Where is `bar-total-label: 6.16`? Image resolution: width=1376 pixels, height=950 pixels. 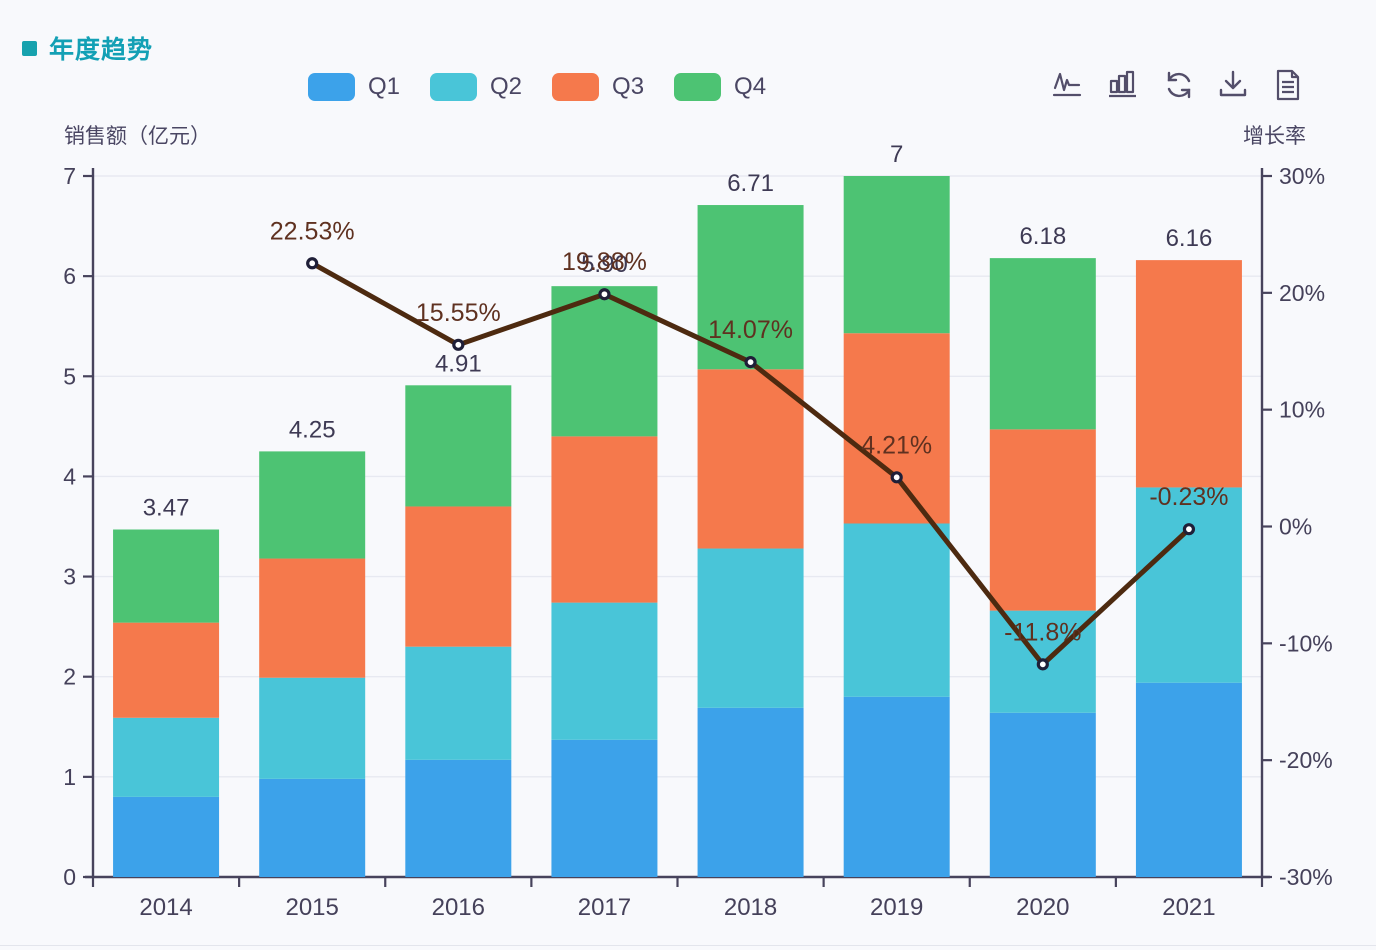
bar-total-label: 6.16 is located at coordinates (1189, 238).